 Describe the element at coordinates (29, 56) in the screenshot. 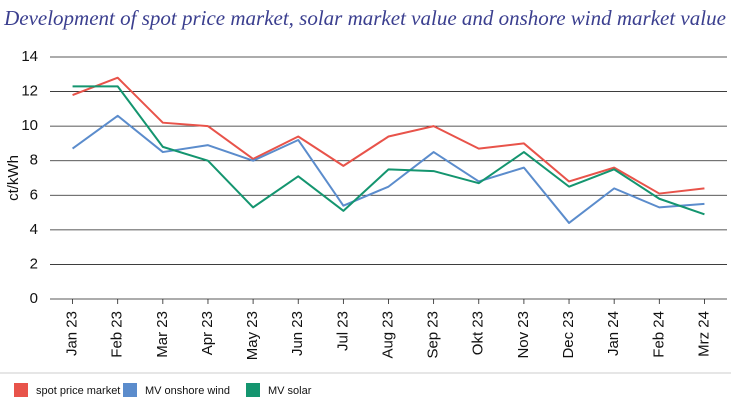

I see `y-tick-label: 14` at that location.